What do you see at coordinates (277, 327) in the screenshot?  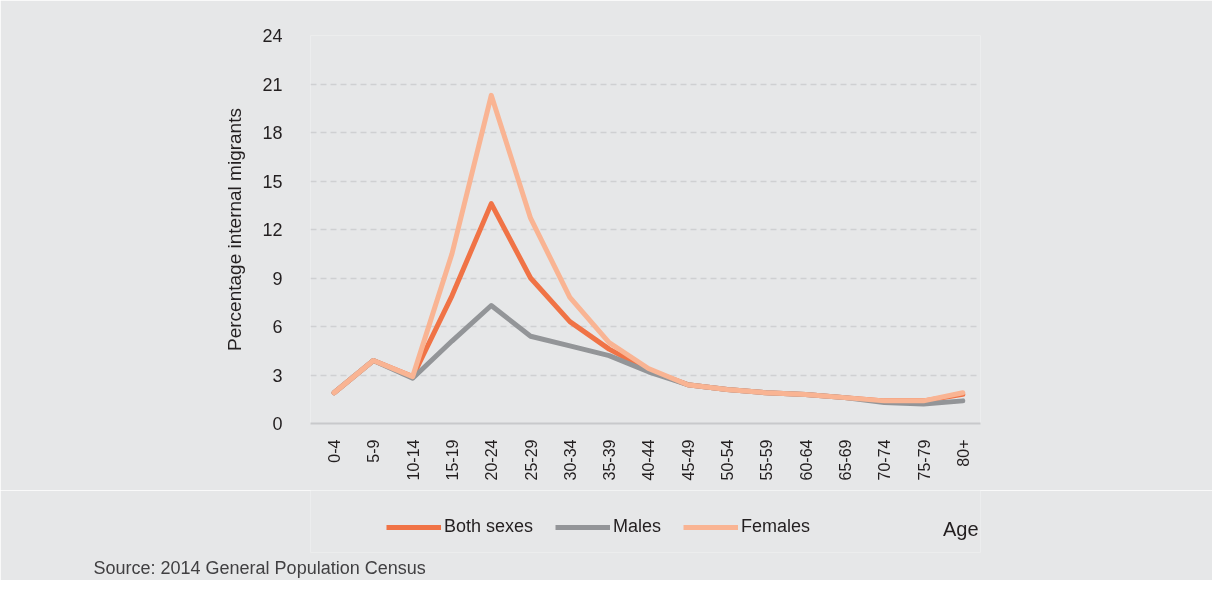 I see `y-tick-label: 6` at bounding box center [277, 327].